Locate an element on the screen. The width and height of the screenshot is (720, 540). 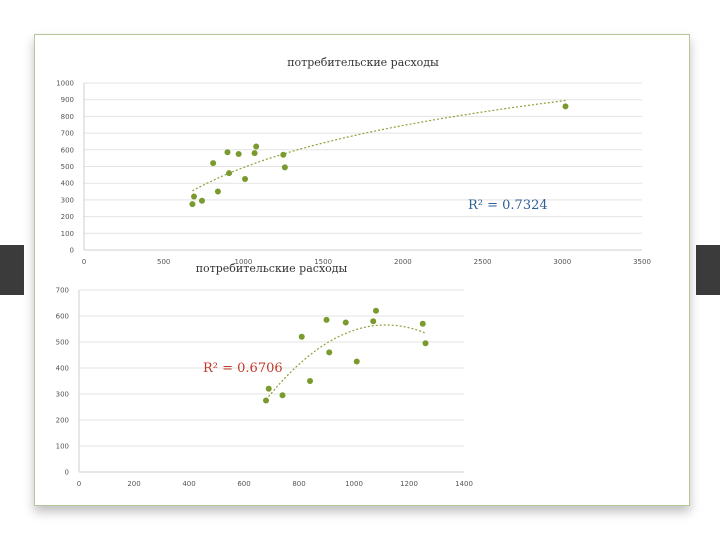
r-squared-label: R² = 0.7324 is located at coordinates (508, 205).